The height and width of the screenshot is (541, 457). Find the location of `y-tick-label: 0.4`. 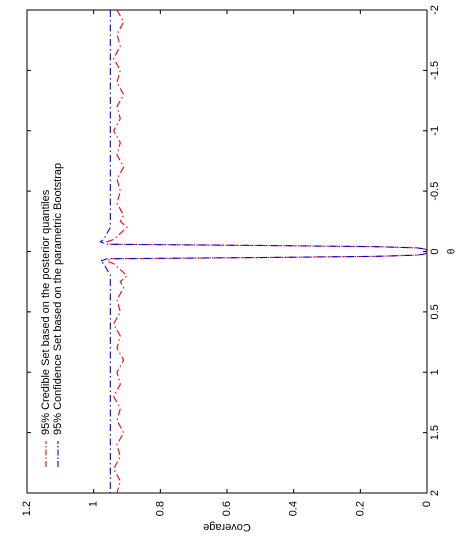

y-tick-label: 0.4 is located at coordinates (294, 508).